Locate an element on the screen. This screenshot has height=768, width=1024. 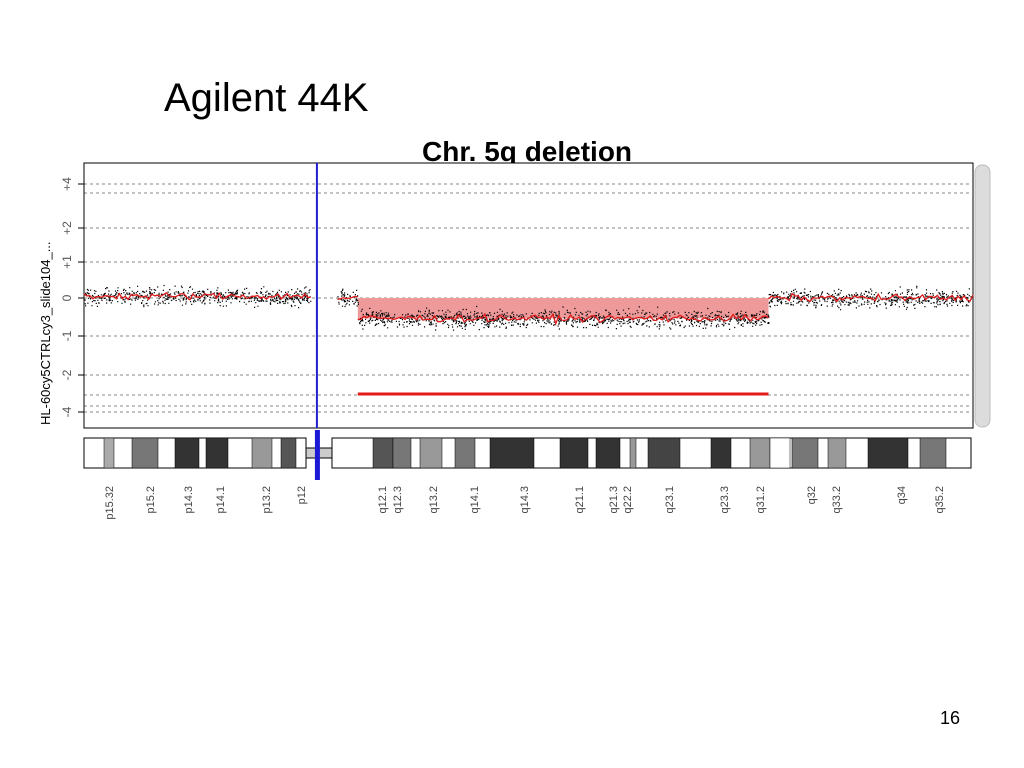
page-number: 16 is located at coordinates (950, 718).